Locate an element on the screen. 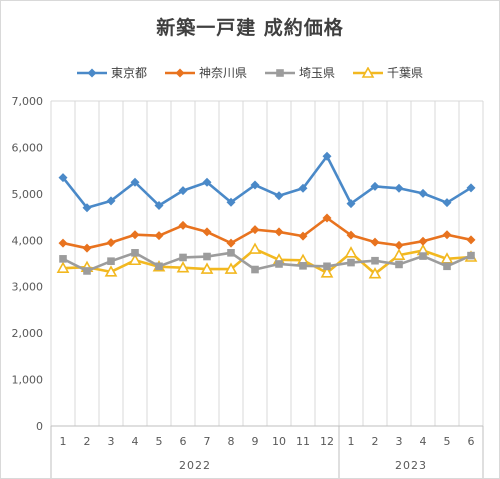  x-tick-label: 12 is located at coordinates (327, 441).